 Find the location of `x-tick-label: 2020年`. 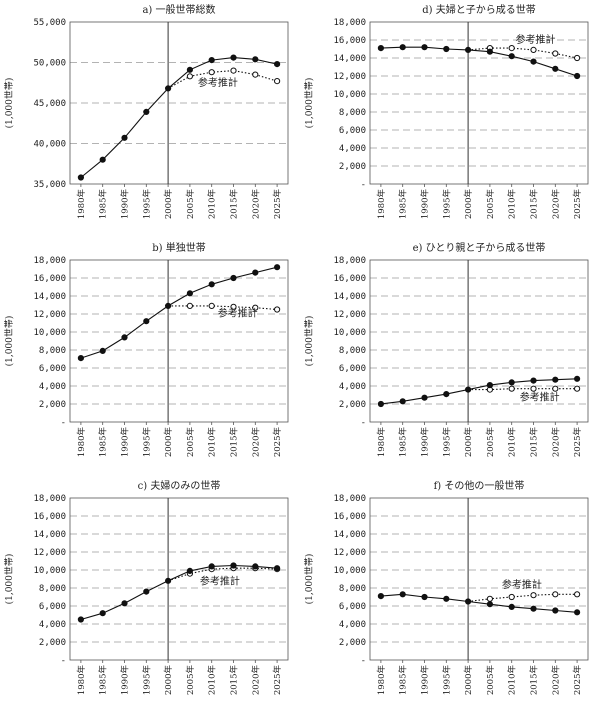

x-tick-label: 2020年 is located at coordinates (255, 204).